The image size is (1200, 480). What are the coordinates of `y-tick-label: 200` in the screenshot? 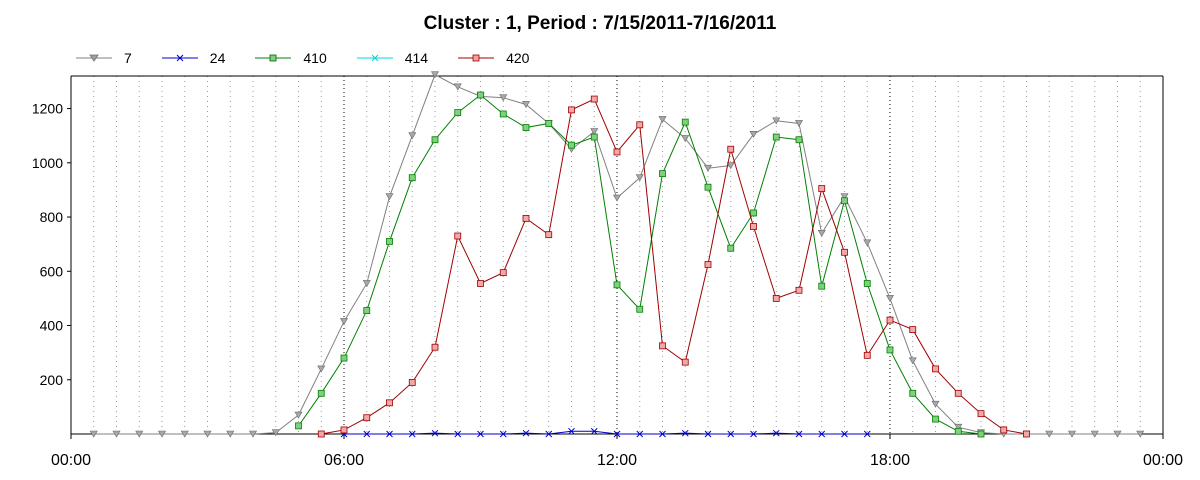 It's located at (52, 380).